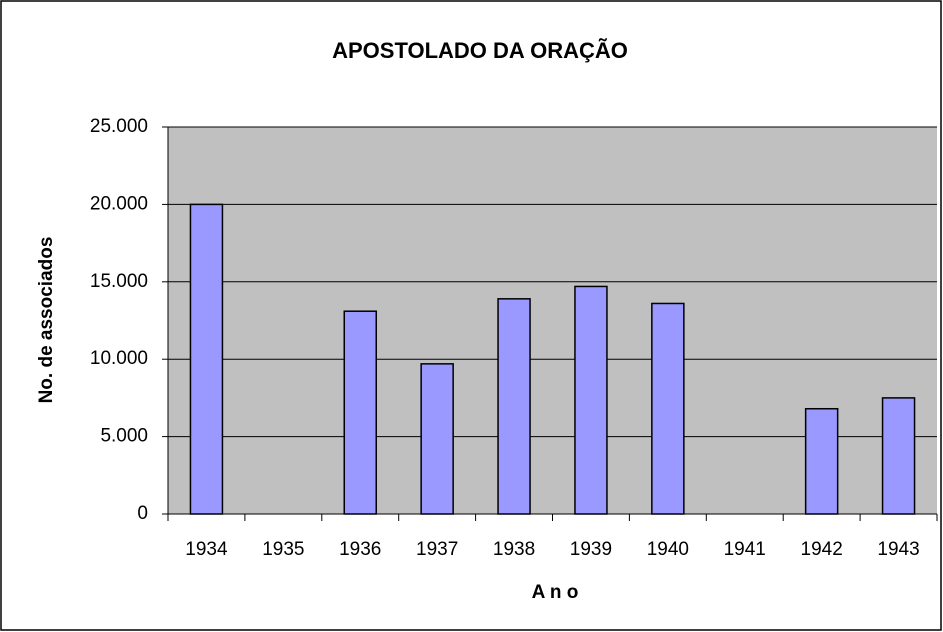 The image size is (943, 632). I want to click on x-tick-label: 1938, so click(514, 549).